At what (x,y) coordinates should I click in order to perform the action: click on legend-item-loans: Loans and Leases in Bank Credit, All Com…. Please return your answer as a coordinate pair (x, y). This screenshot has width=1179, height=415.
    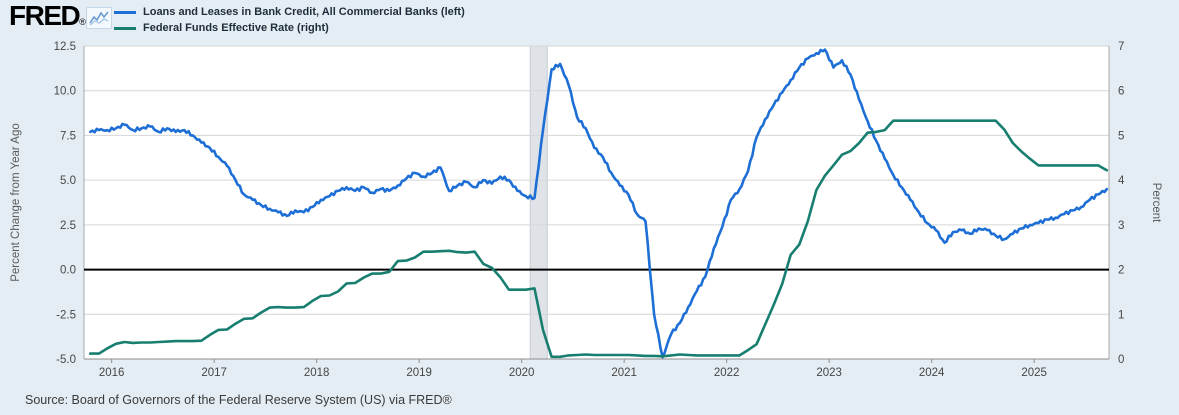
    Looking at the image, I should click on (289, 12).